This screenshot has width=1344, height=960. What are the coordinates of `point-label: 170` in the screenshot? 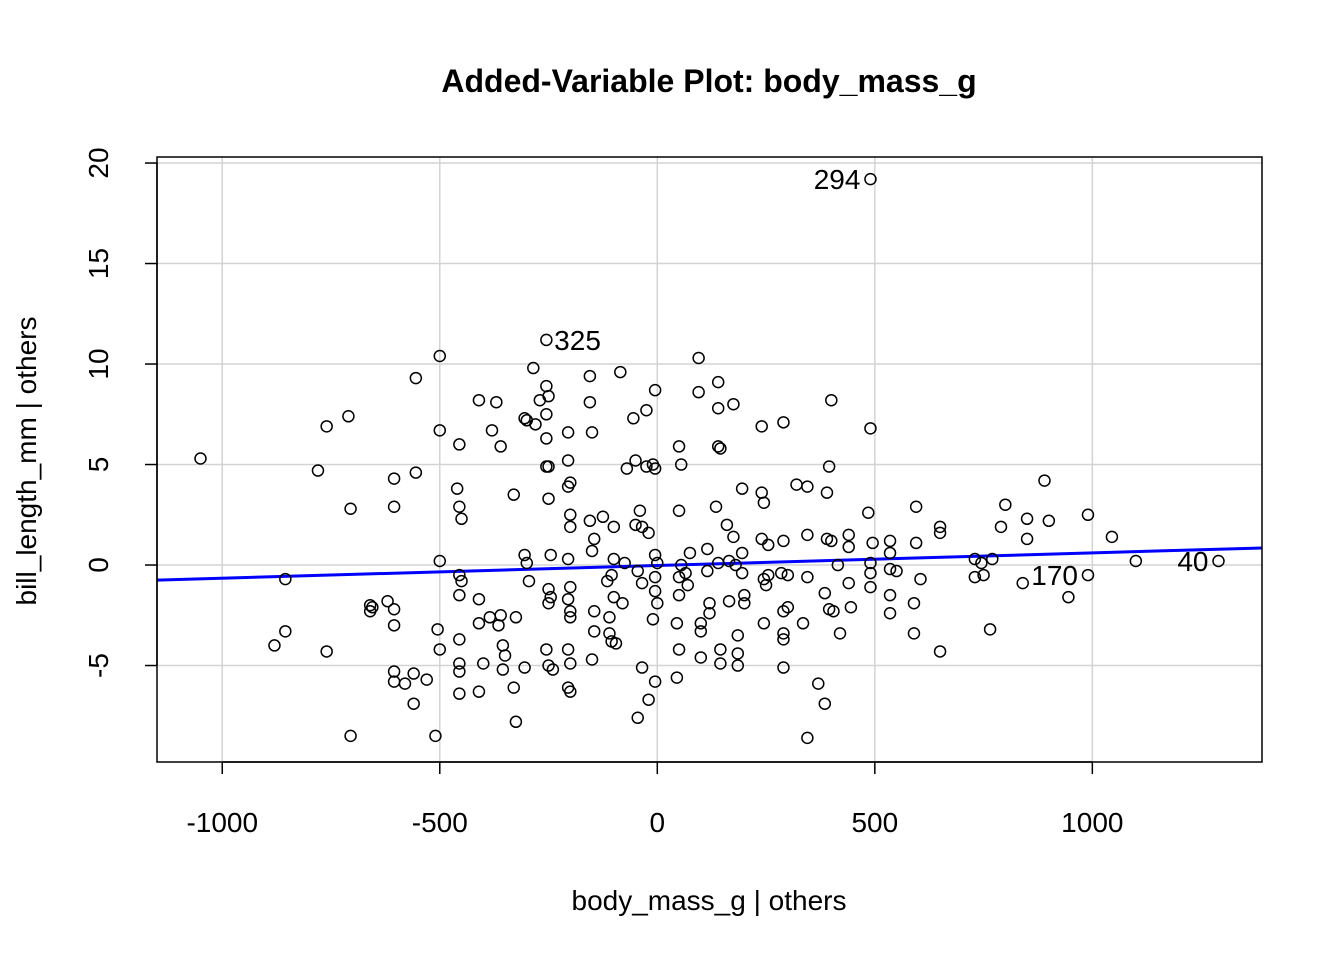 It's located at (1054, 575).